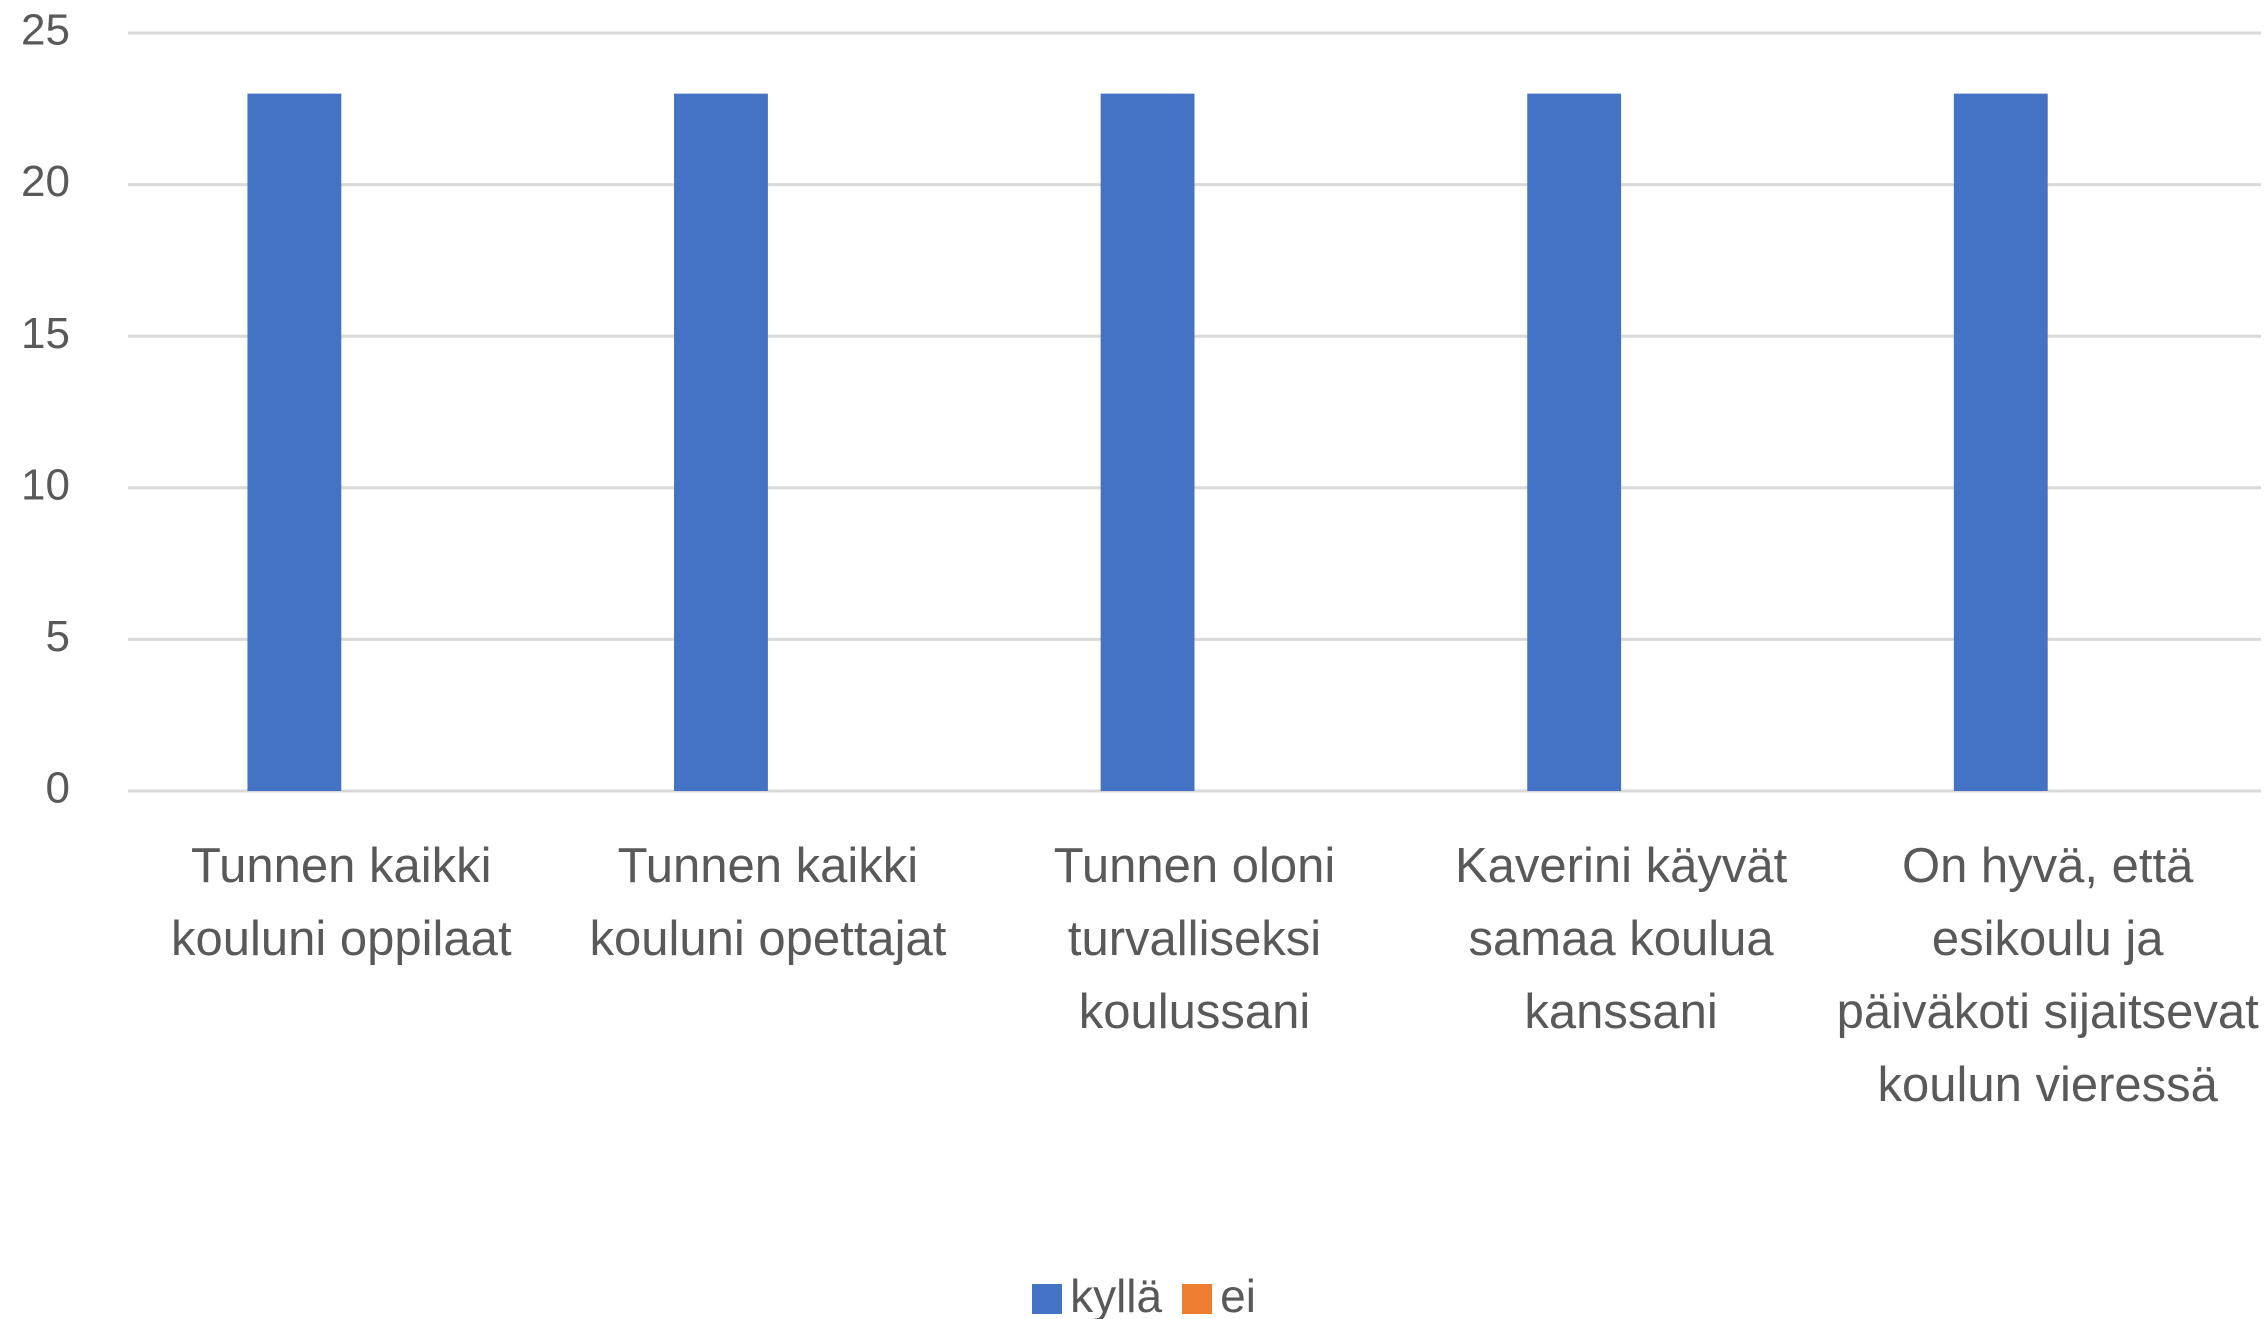 The height and width of the screenshot is (1319, 2268). What do you see at coordinates (1194, 939) in the screenshot?
I see `x-tick-label: Tunnen oloni turvalliseksi koulussani` at bounding box center [1194, 939].